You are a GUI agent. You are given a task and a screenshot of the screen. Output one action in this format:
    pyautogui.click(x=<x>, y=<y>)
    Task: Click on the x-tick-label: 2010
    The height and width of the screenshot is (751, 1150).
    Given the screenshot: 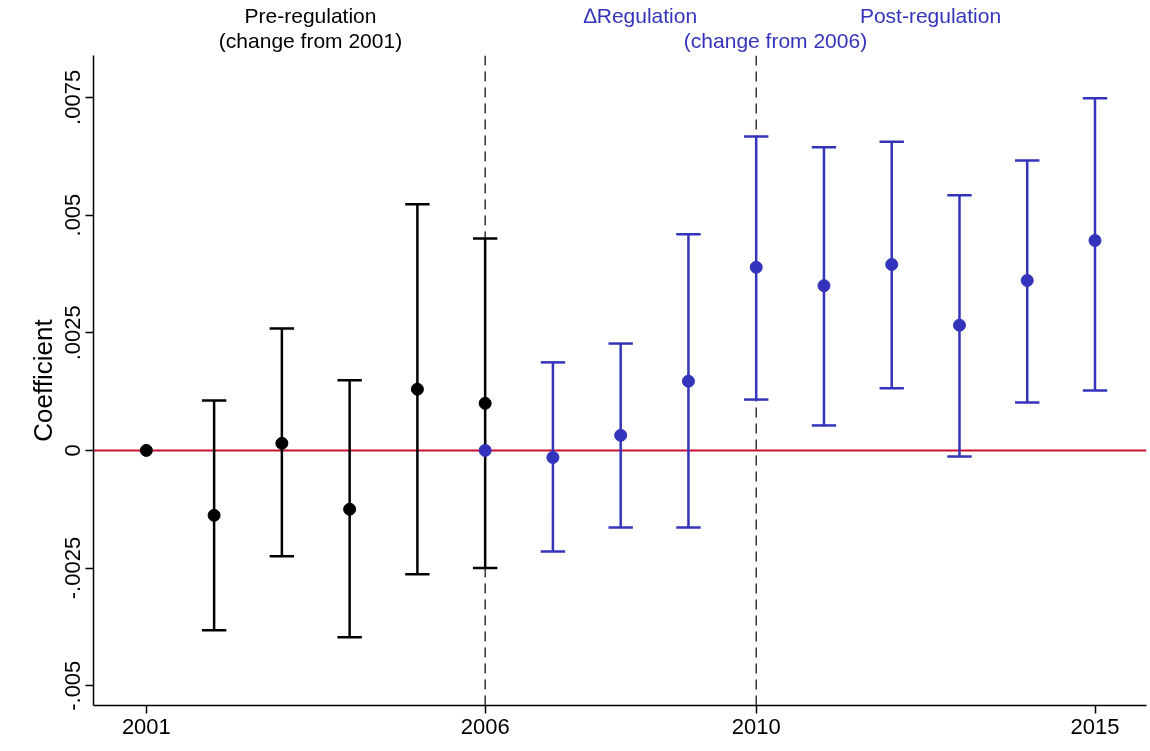 What is the action you would take?
    pyautogui.click(x=756, y=726)
    